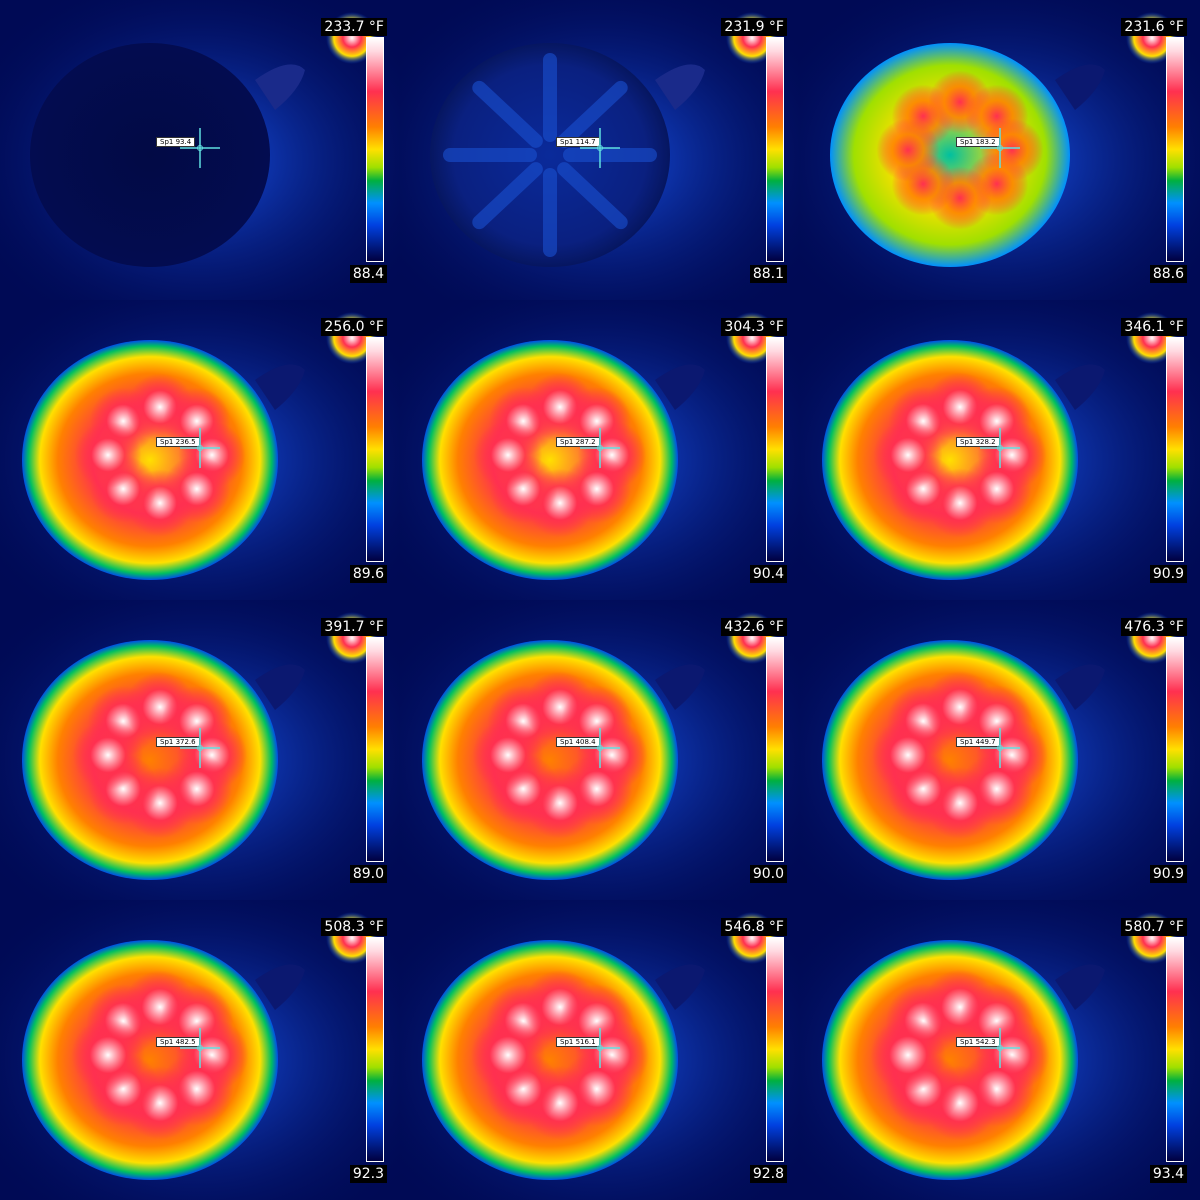 Image resolution: width=1200 pixels, height=1200 pixels. I want to click on thermal-frame-4: 256.0 °F 89.6 Sp1 236.5, so click(200, 450).